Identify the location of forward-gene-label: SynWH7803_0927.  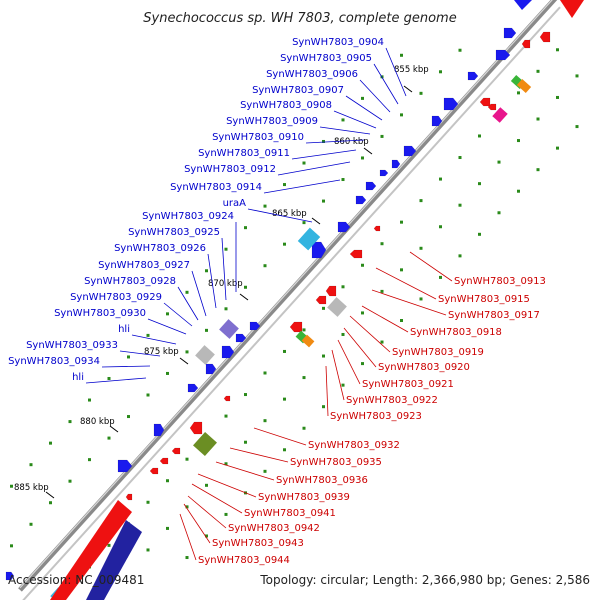
(152, 288).